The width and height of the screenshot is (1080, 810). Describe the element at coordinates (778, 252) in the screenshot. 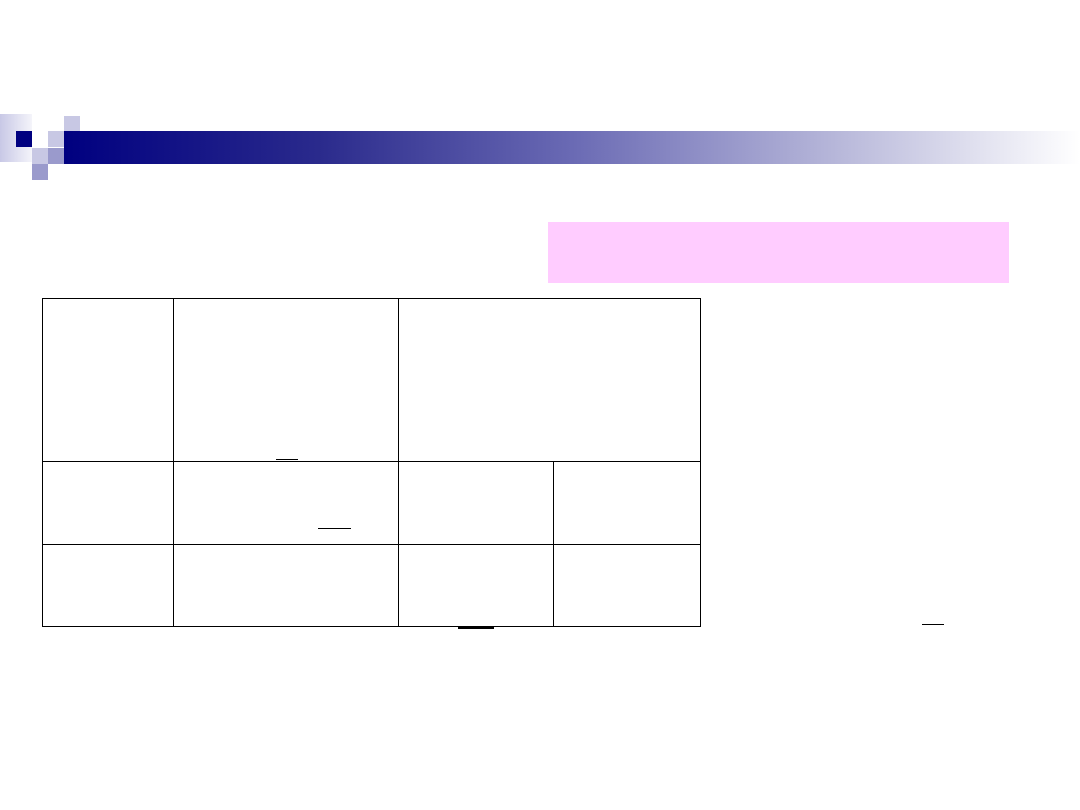

I see `highlight-box` at that location.